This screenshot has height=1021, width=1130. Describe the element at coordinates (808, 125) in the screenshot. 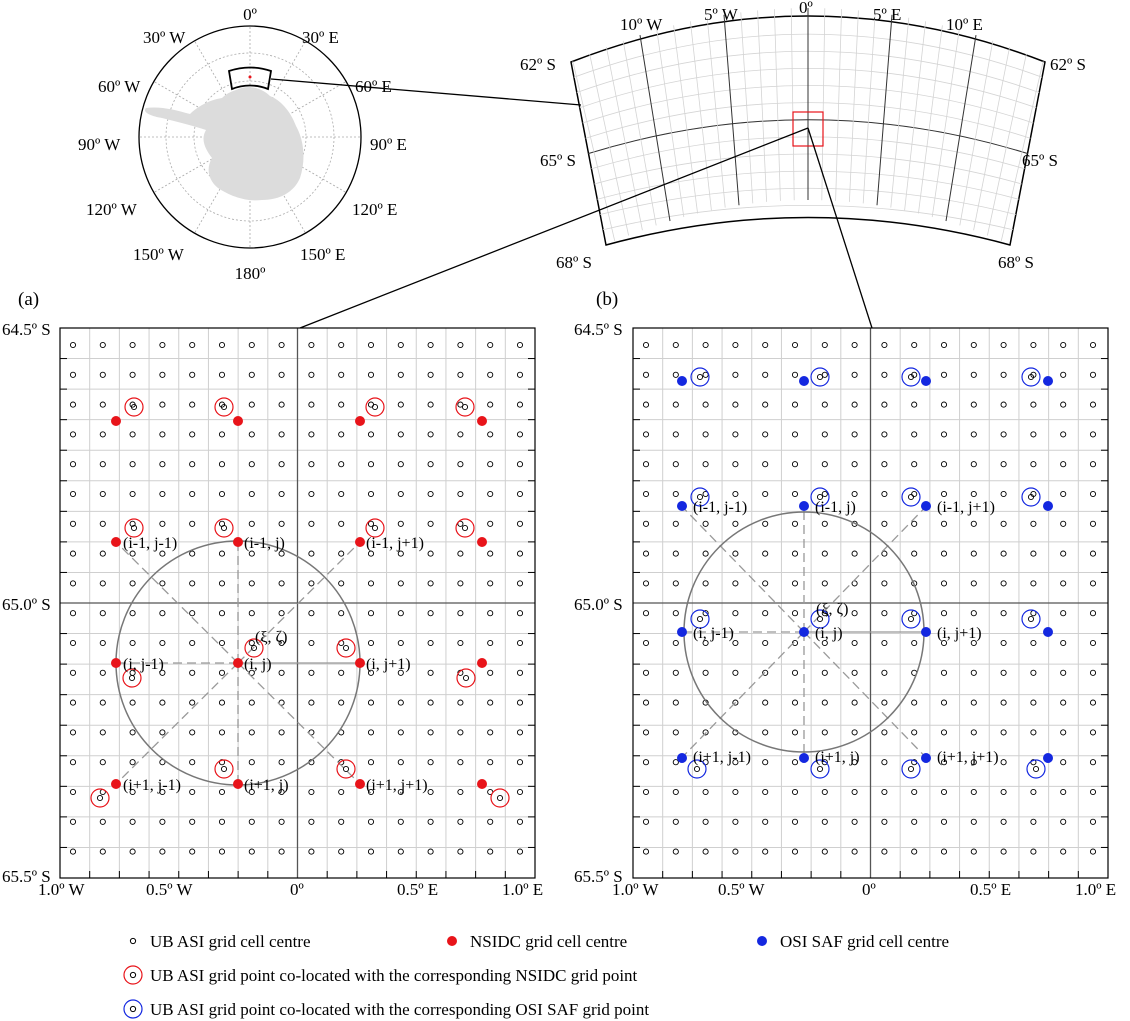

I see `region-graticule` at that location.